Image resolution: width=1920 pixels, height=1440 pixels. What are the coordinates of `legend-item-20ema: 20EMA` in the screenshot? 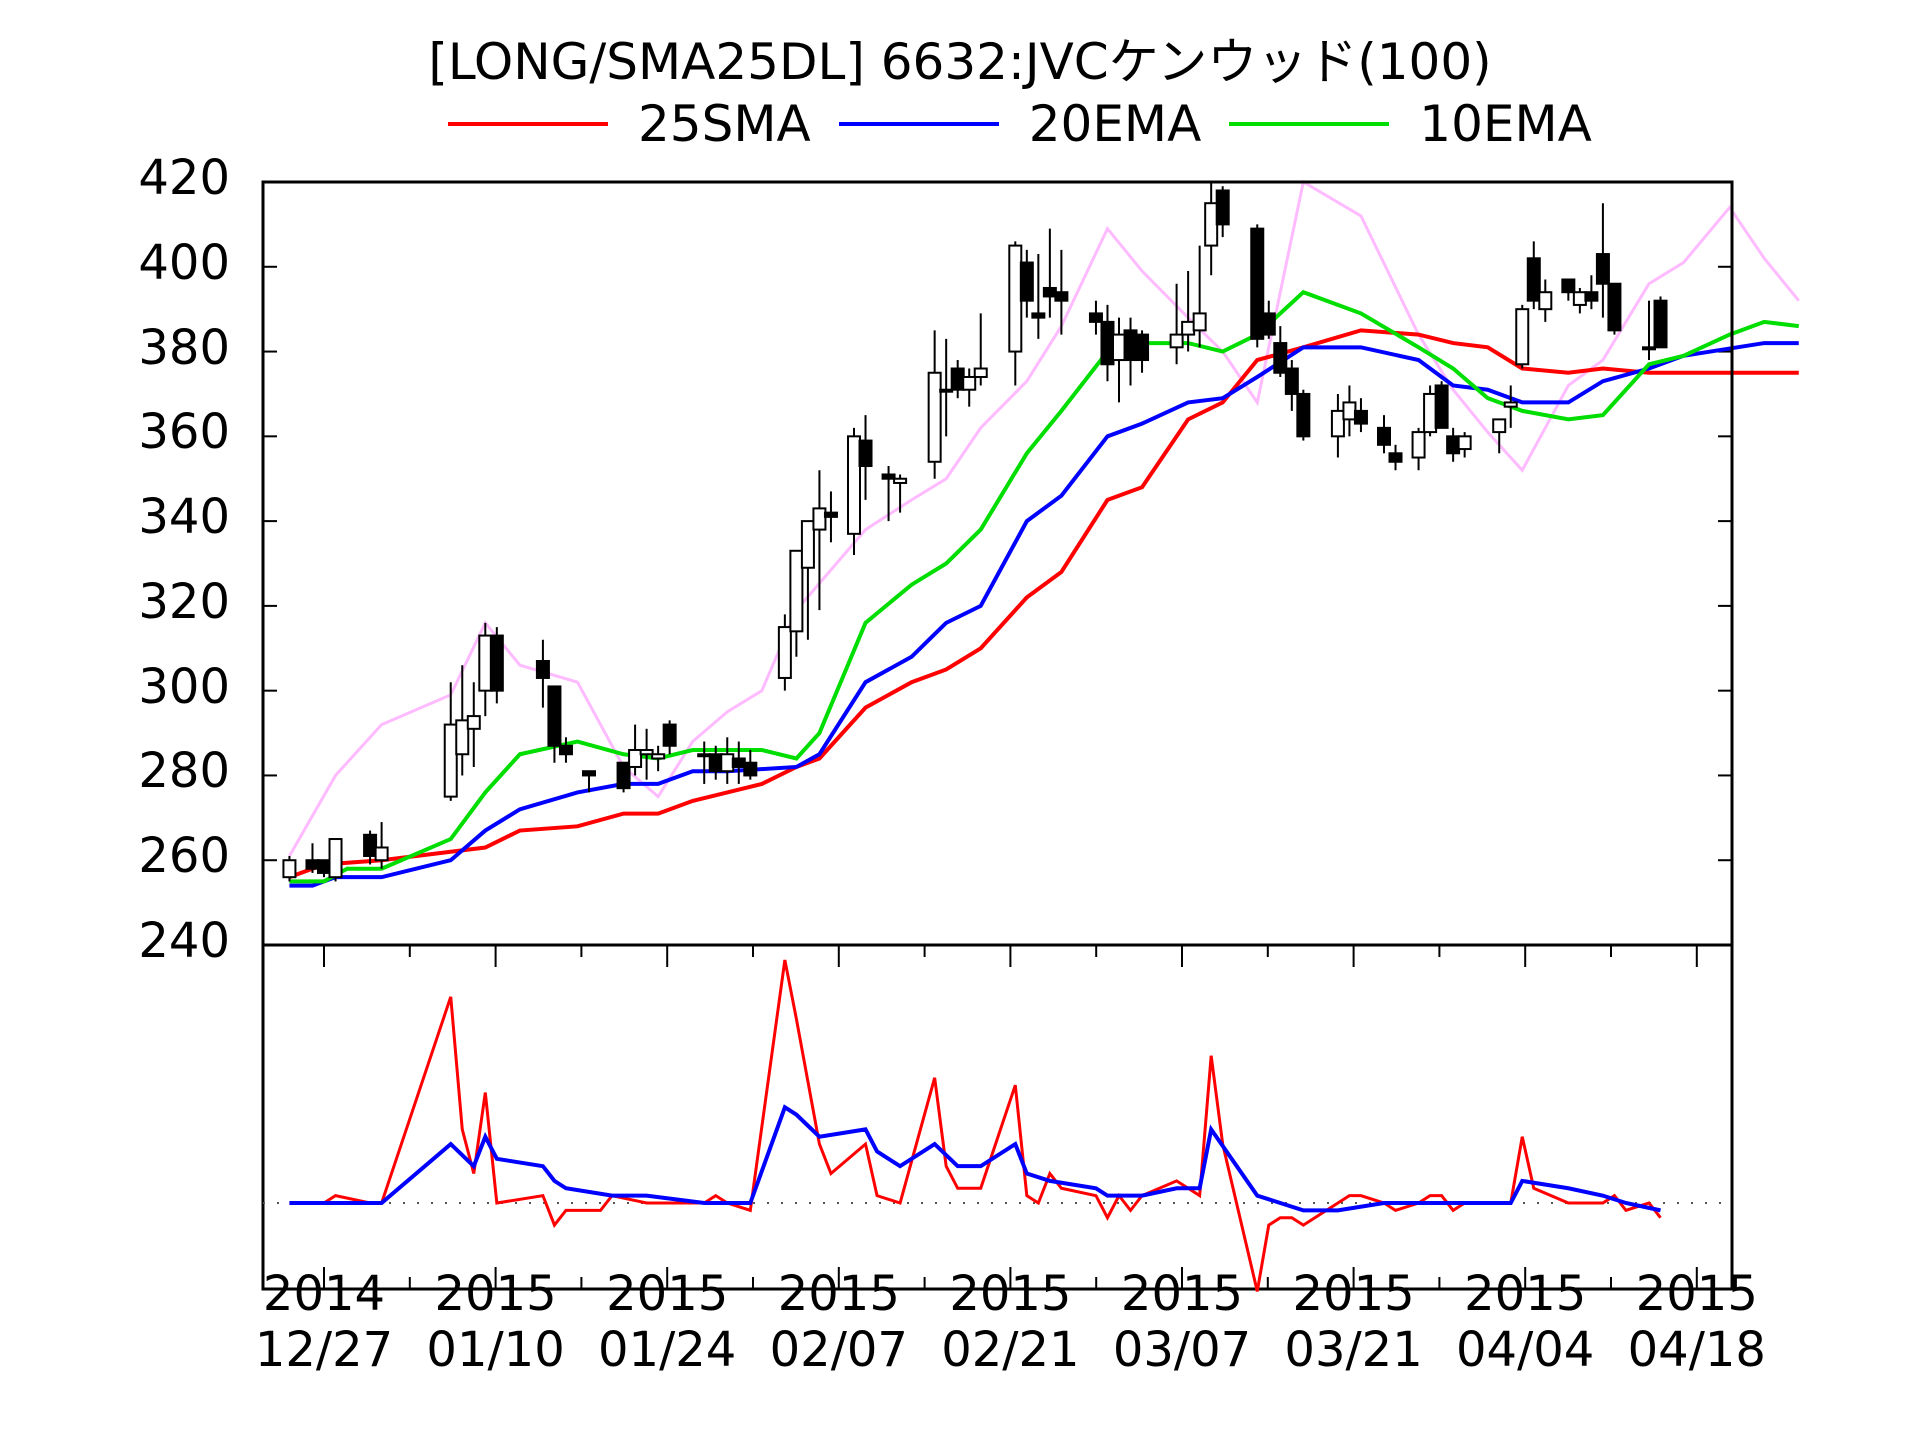 It's located at (1026, 124).